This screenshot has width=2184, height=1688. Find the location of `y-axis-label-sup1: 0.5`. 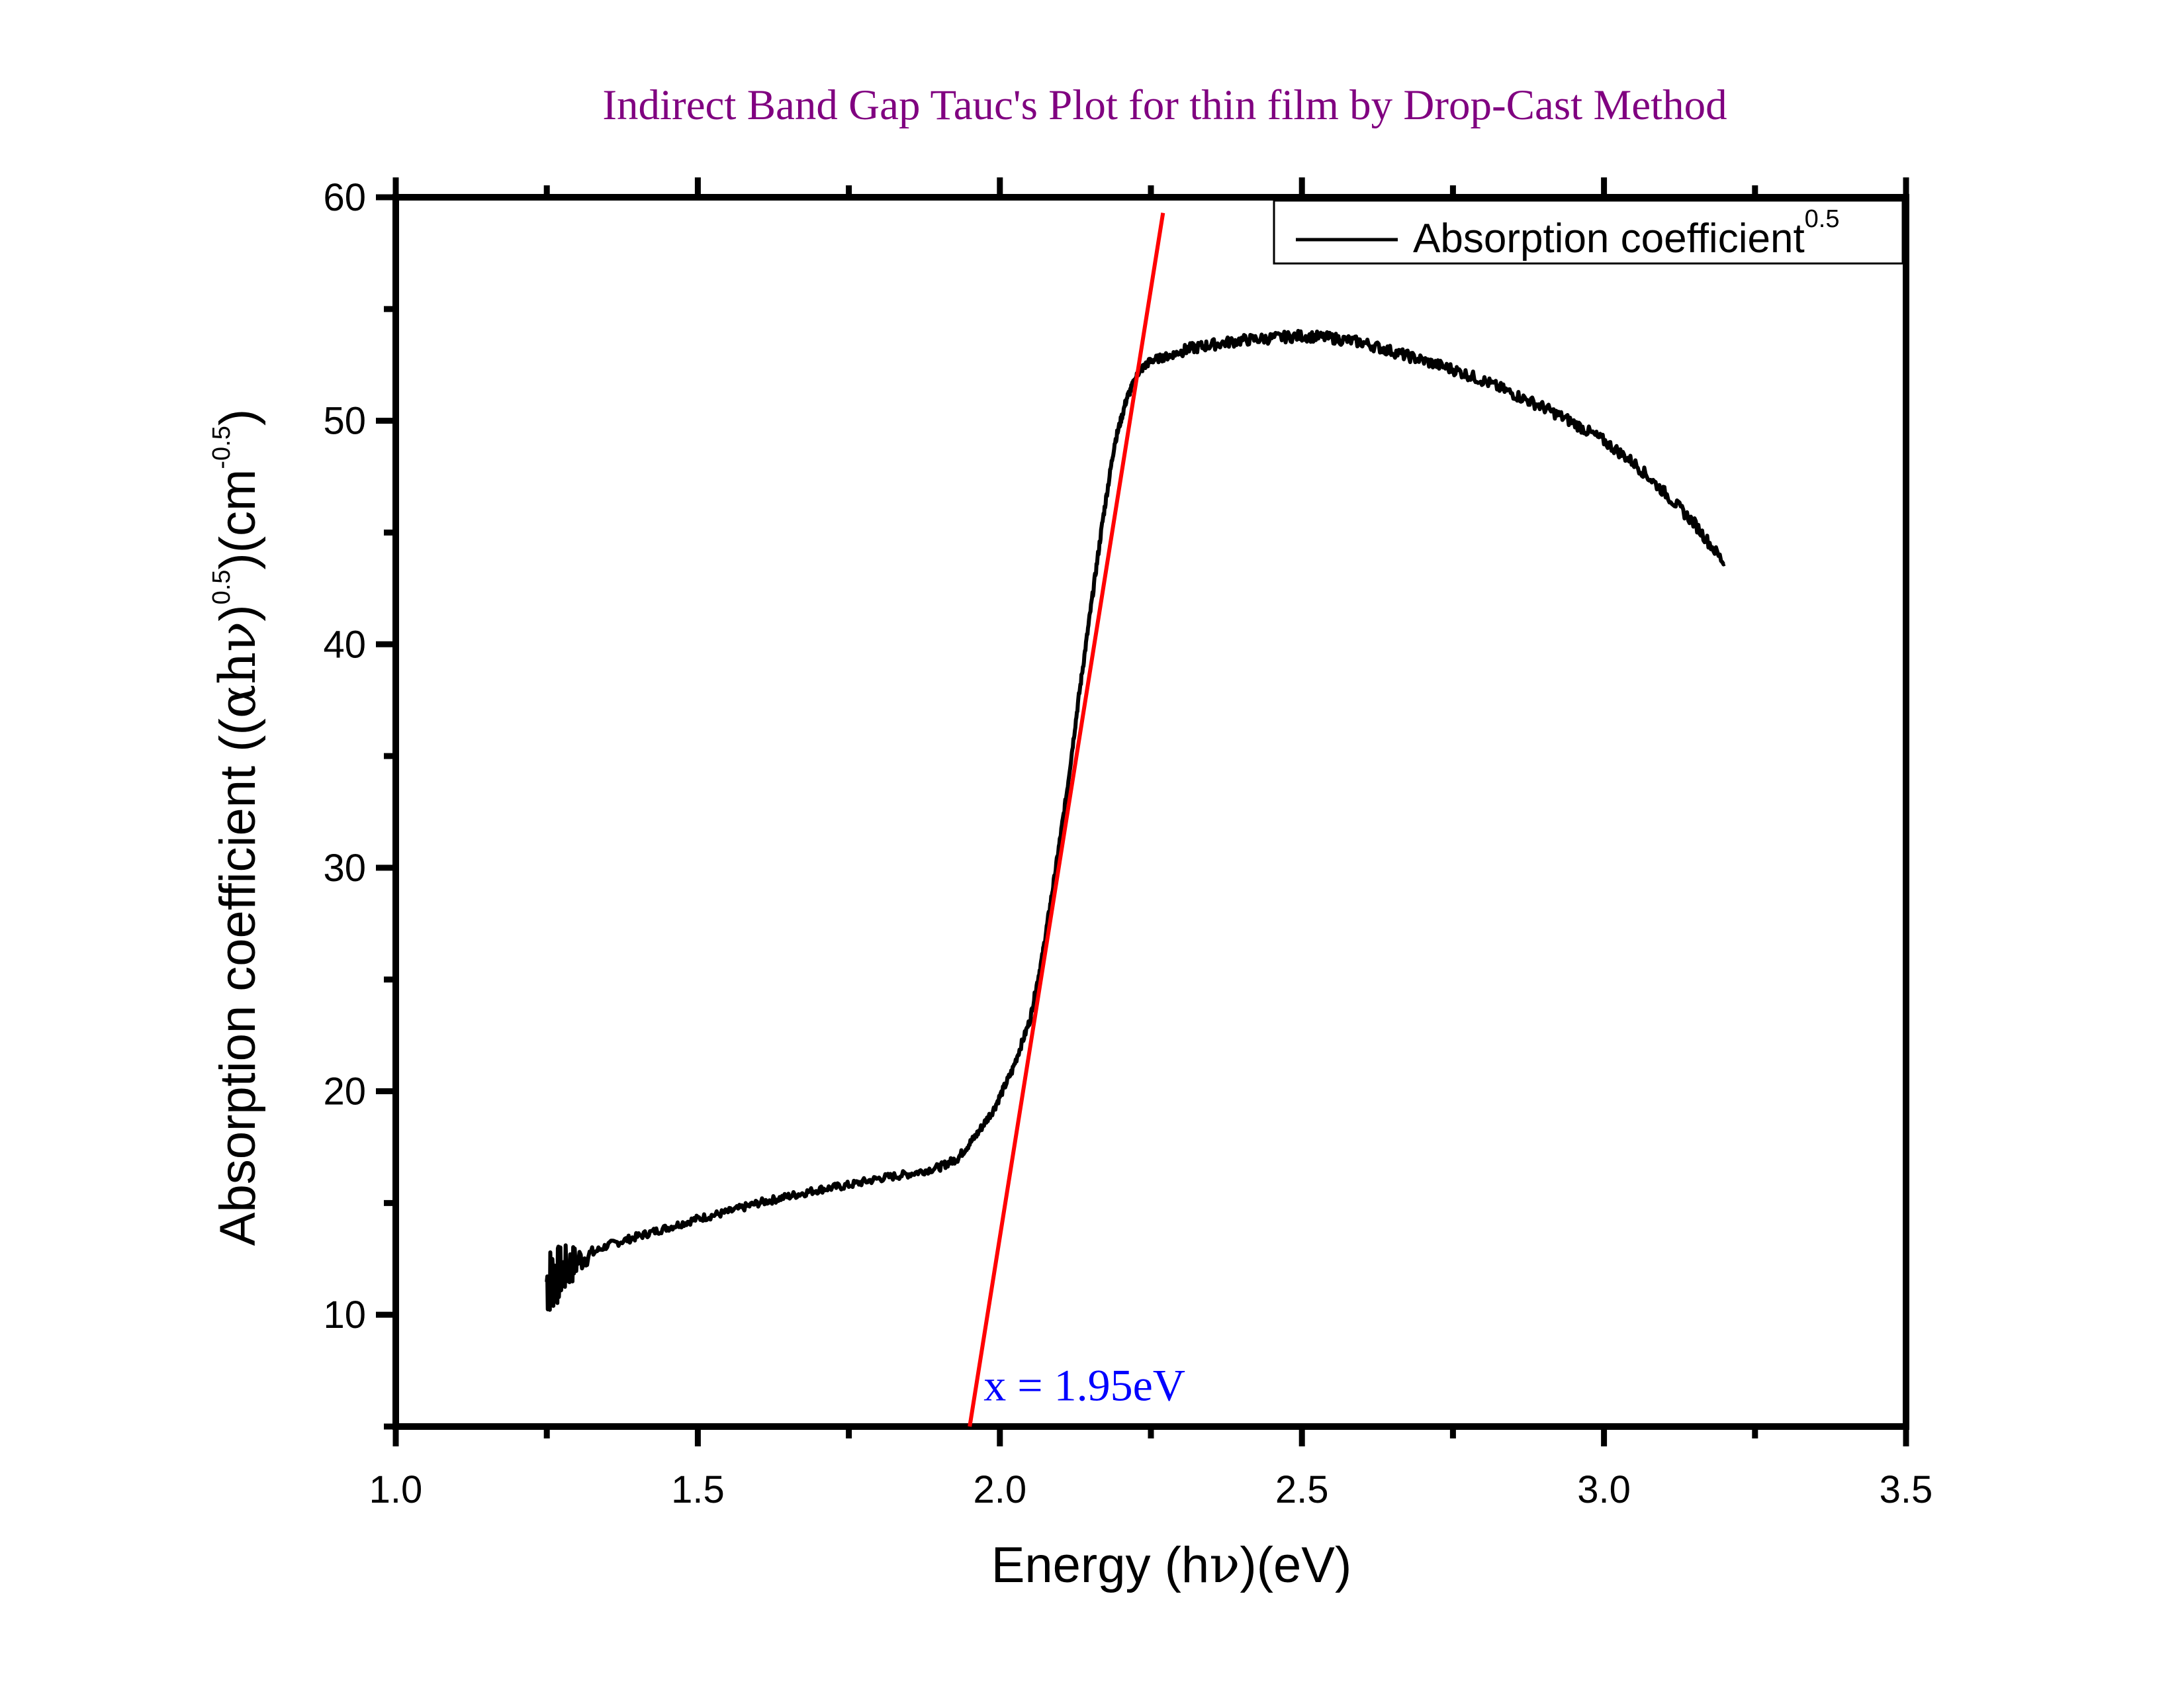

y-axis-label-sup1: 0.5 is located at coordinates (222, 587).